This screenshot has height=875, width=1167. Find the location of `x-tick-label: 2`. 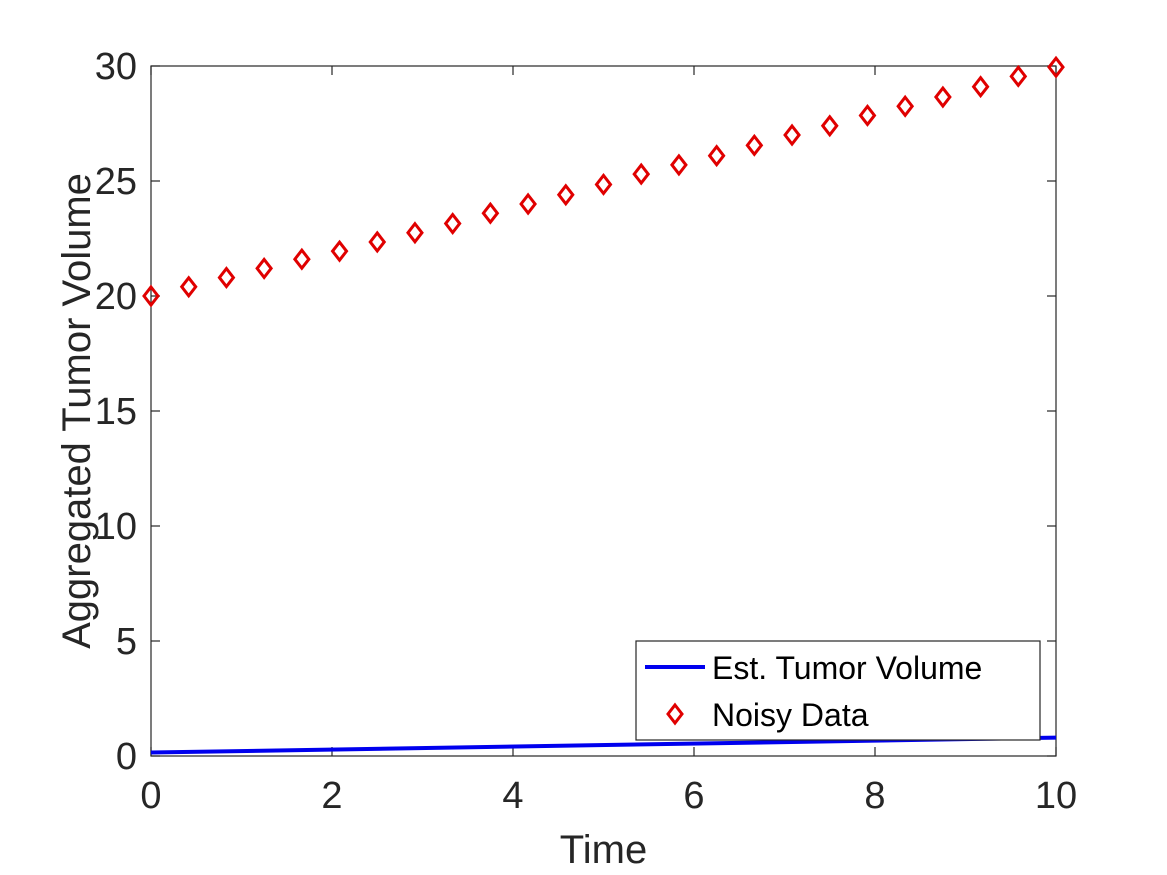

x-tick-label: 2 is located at coordinates (331, 796).